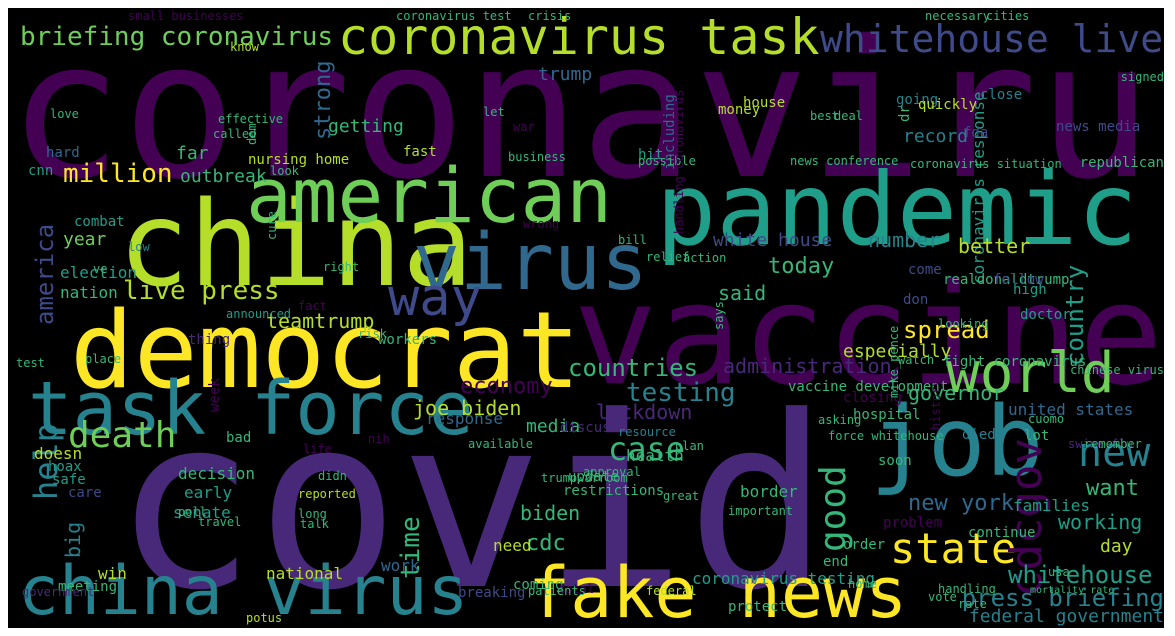  I want to click on cloud-word: state, so click(953, 548).